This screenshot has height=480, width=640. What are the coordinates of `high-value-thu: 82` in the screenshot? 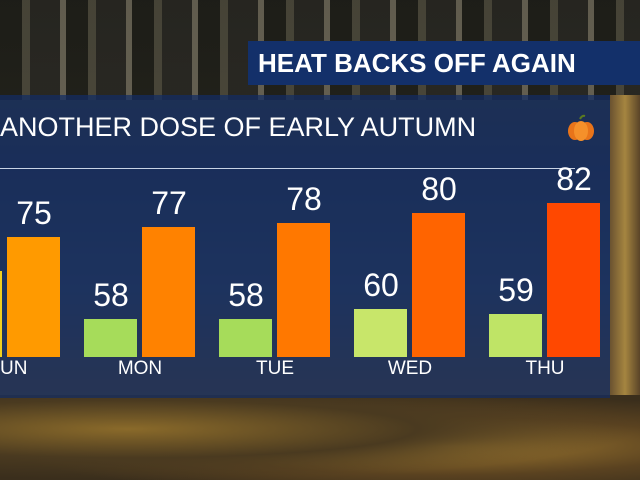 It's located at (574, 179).